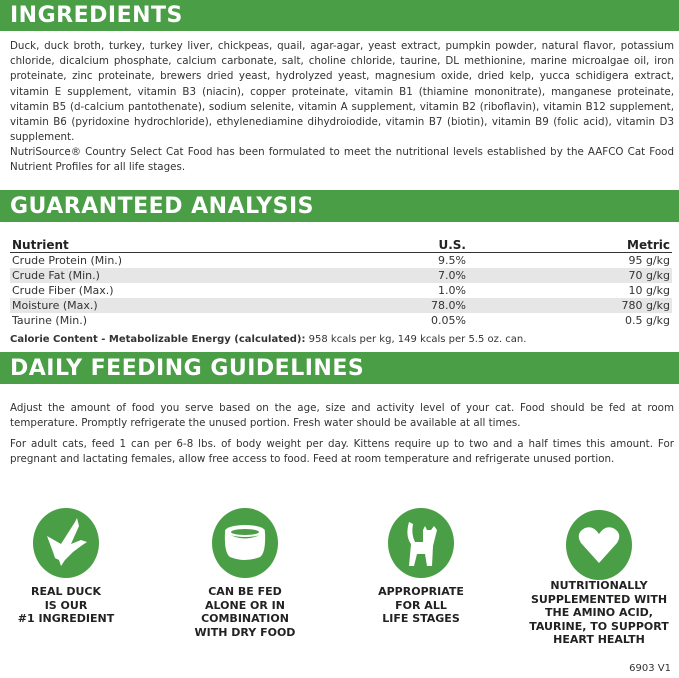  Describe the element at coordinates (341, 320) in the screenshot. I see `table-row: Taurine (Min.) 0.05% 0.5 g/kg` at that location.